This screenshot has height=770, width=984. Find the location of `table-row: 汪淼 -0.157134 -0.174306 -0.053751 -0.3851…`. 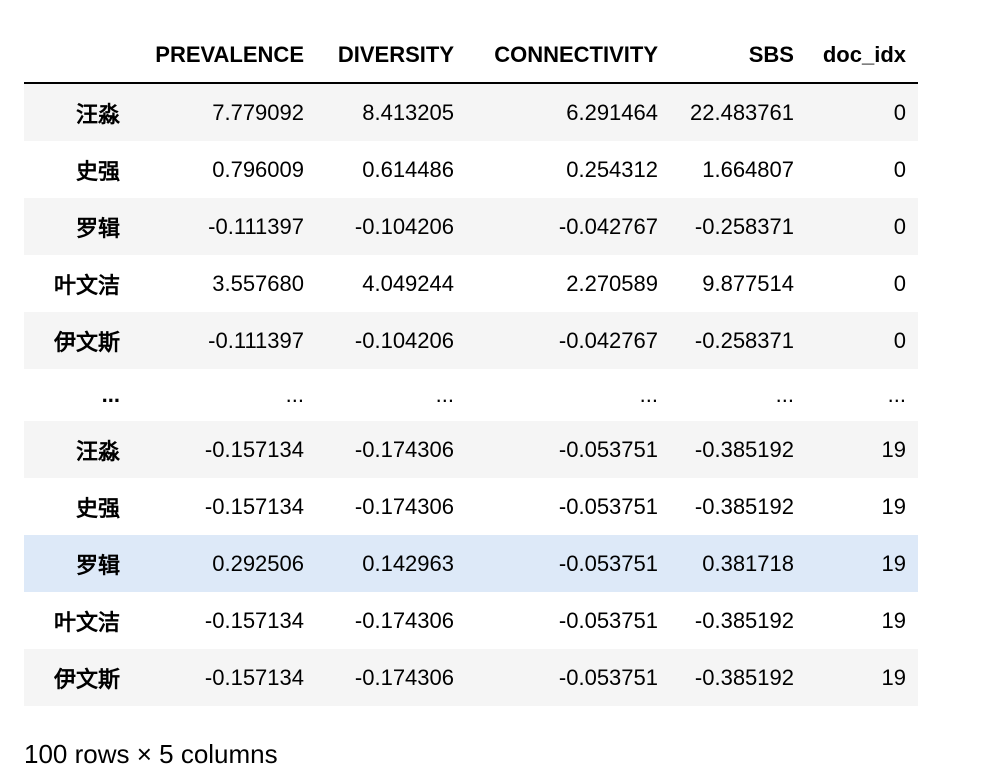

table-row: 汪淼 -0.157134 -0.174306 -0.053751 -0.3851… is located at coordinates (471, 449).